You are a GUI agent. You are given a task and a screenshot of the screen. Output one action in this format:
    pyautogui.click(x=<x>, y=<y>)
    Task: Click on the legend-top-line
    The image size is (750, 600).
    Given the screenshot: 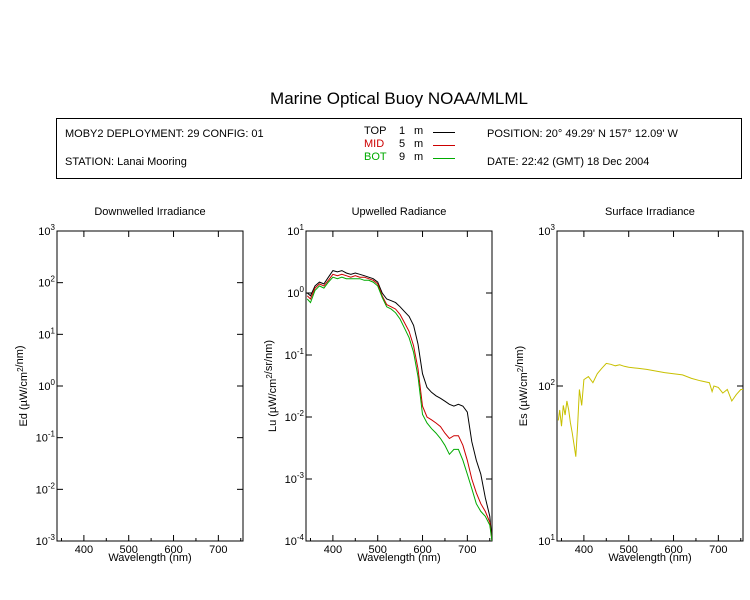 What is the action you would take?
    pyautogui.click(x=444, y=132)
    